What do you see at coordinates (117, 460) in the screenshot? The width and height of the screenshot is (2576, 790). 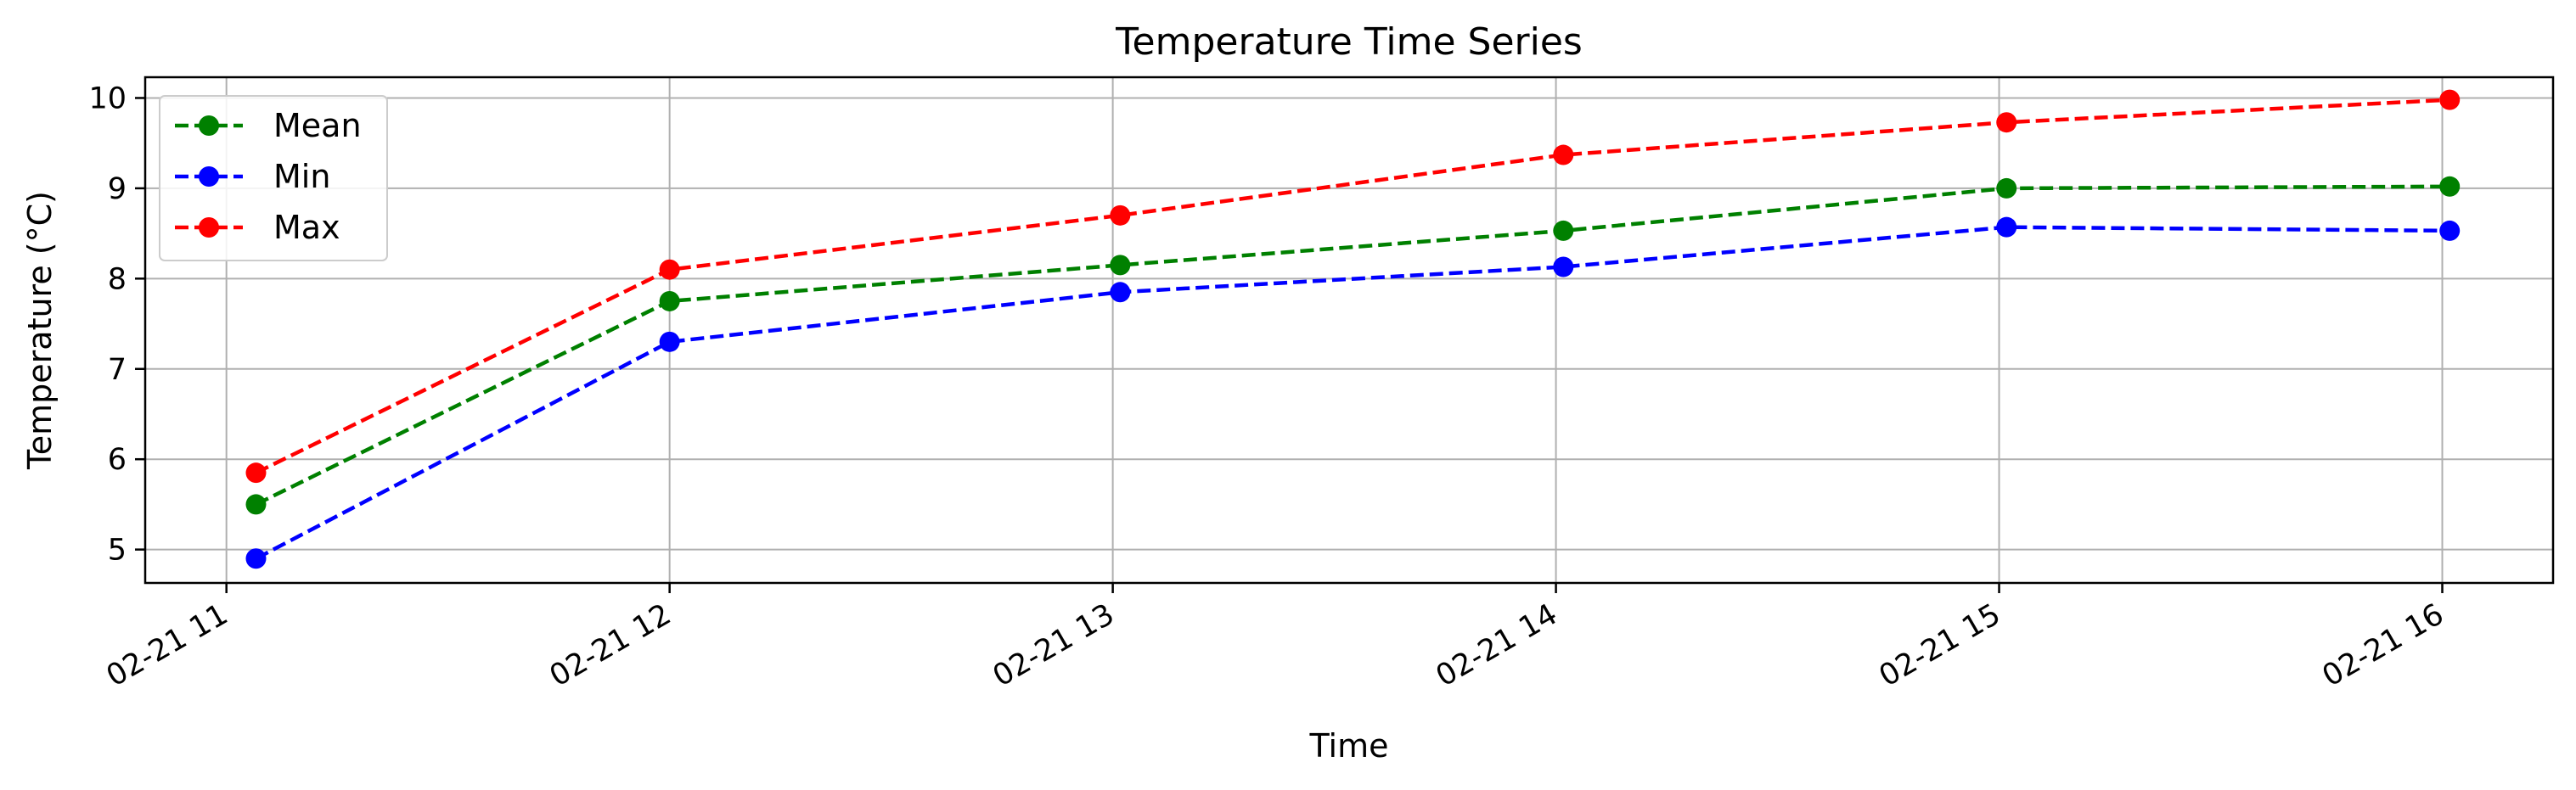 I see `y-tick-label: 6` at bounding box center [117, 460].